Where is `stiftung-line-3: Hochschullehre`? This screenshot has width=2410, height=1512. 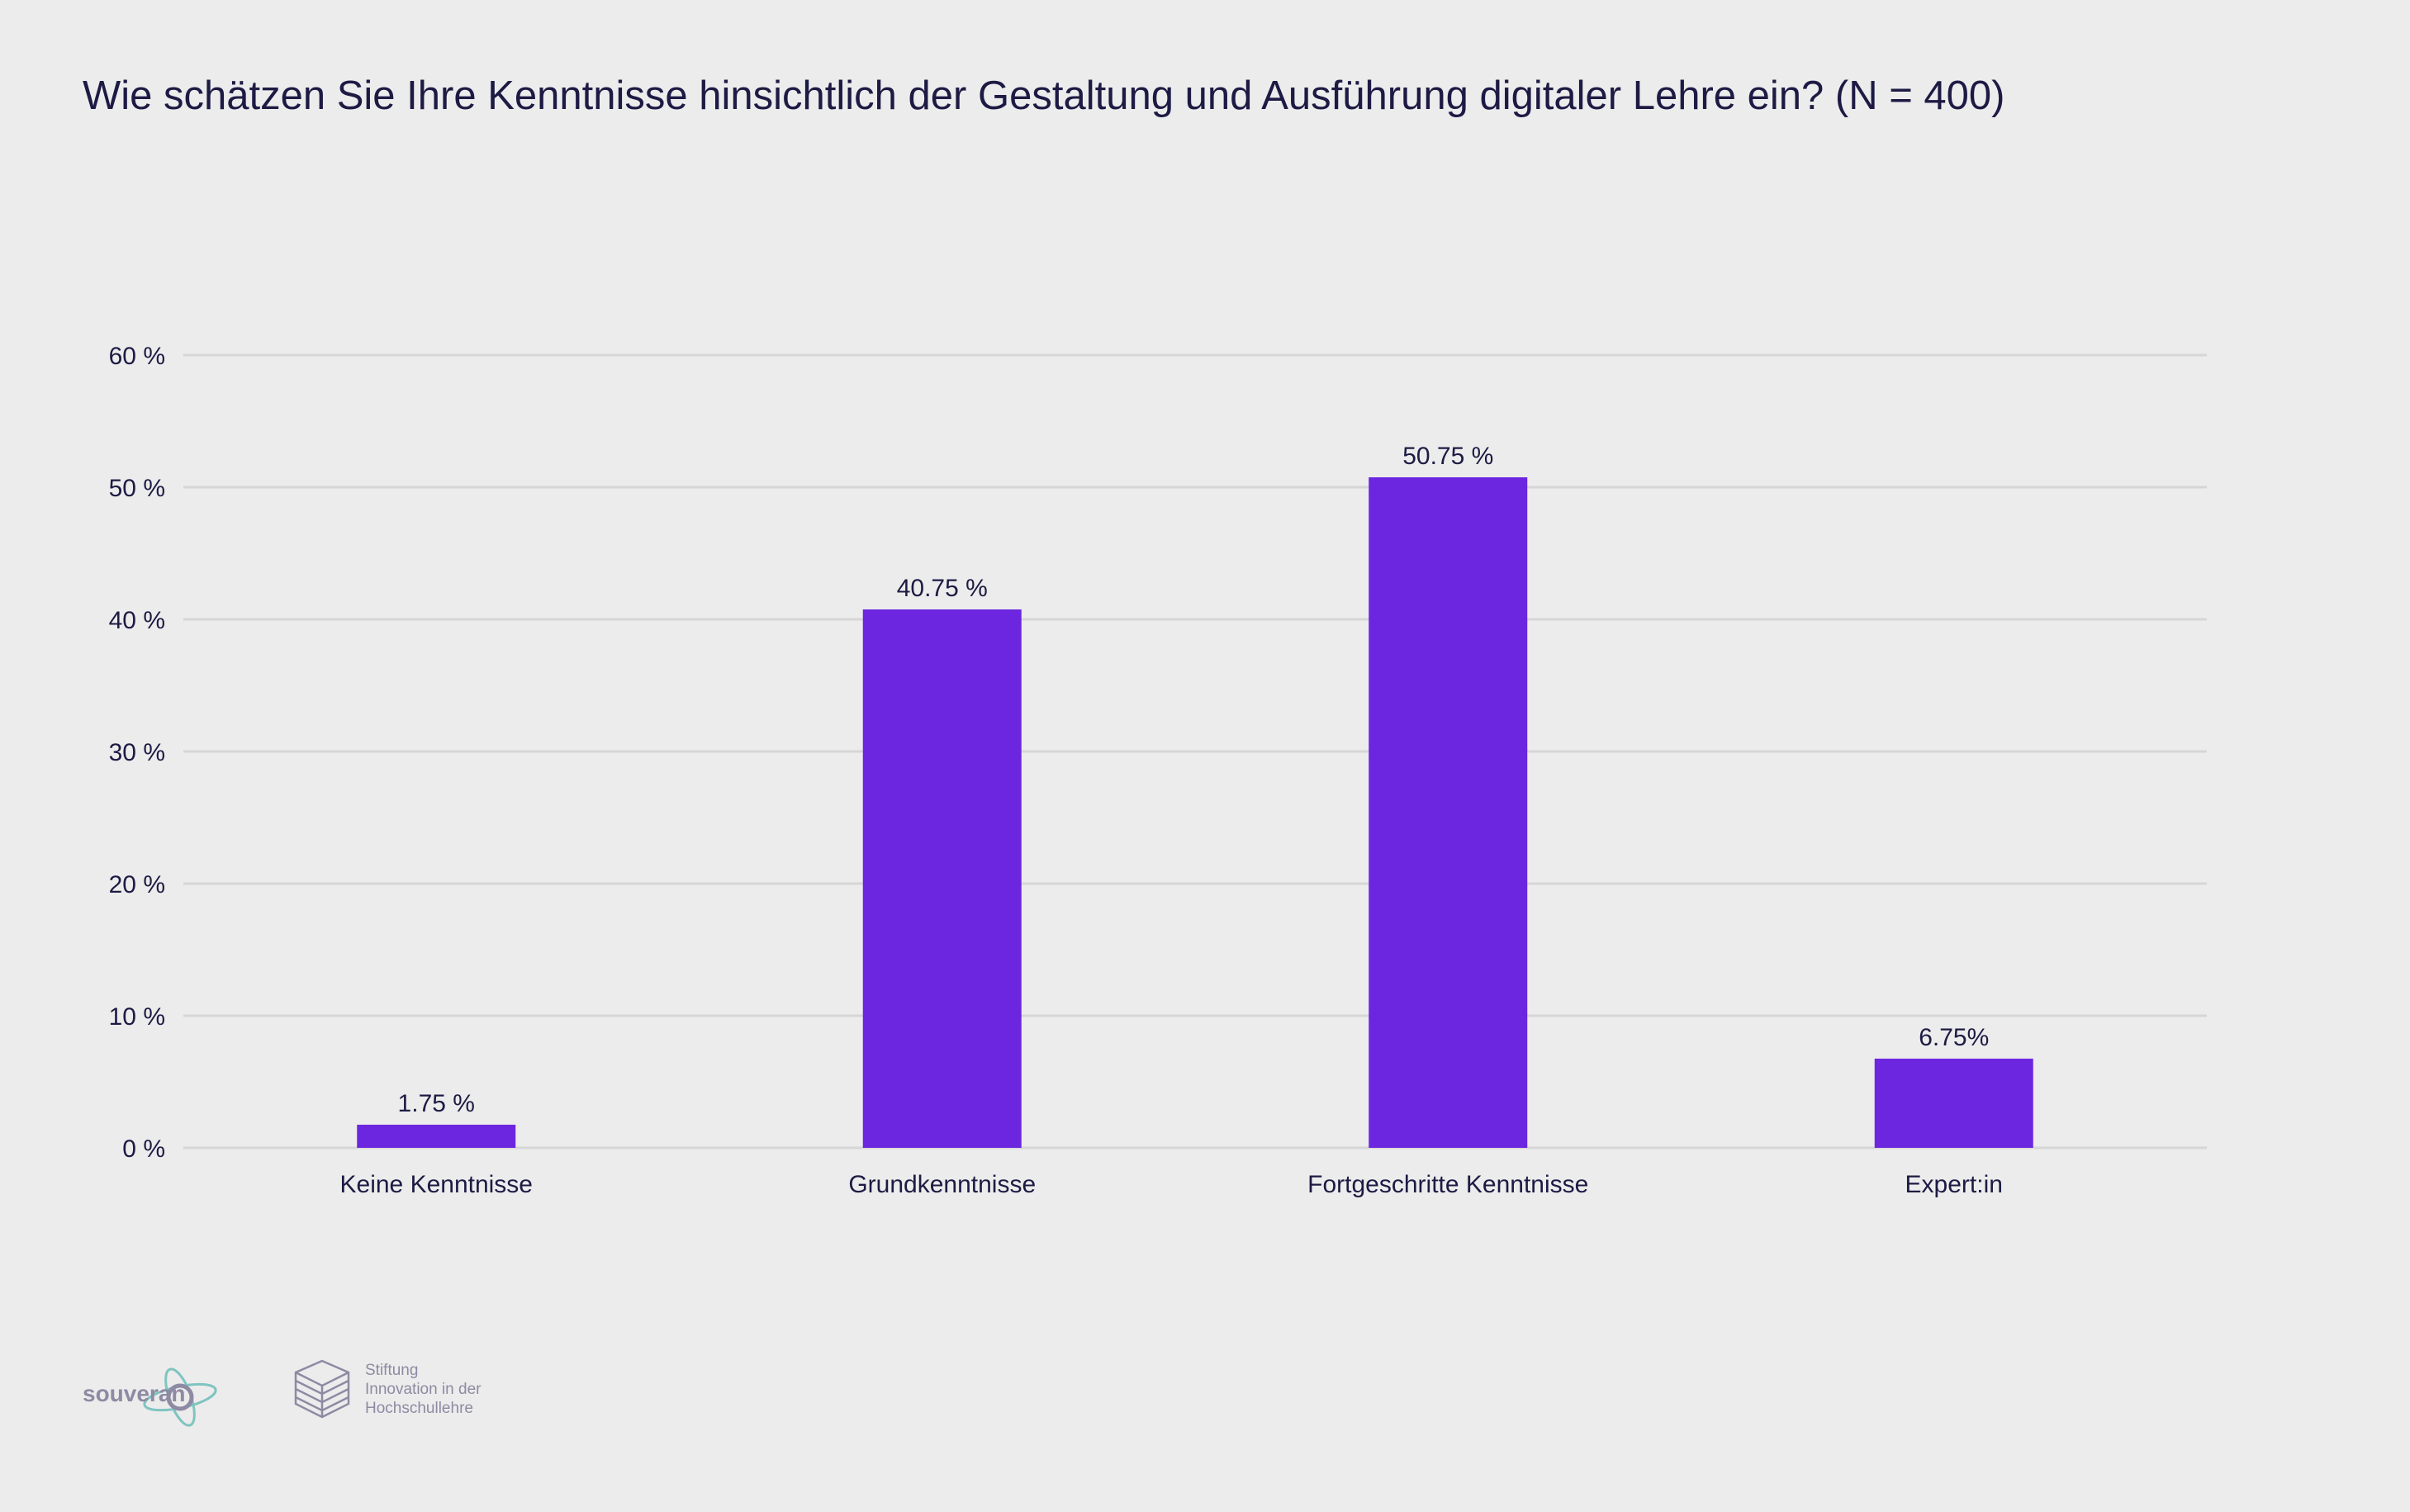 stiftung-line-3: Hochschullehre is located at coordinates (419, 1408).